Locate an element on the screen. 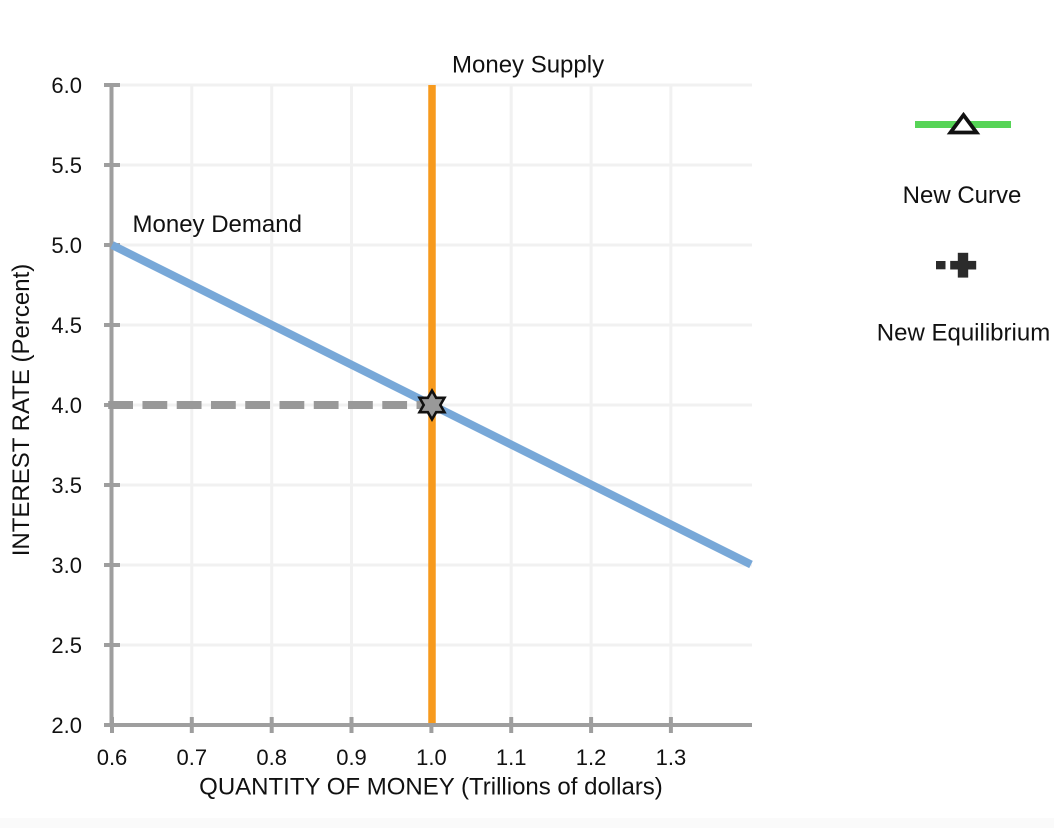 The image size is (1054, 828). svg-text: Money Demand is located at coordinates (217, 224).